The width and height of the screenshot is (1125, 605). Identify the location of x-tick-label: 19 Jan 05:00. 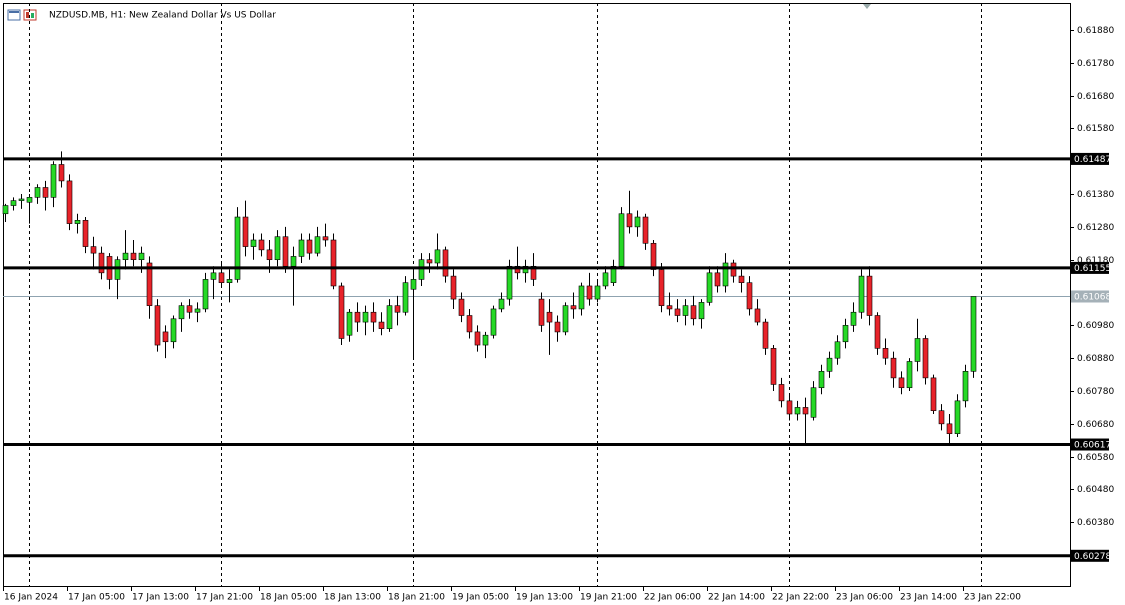
(480, 598).